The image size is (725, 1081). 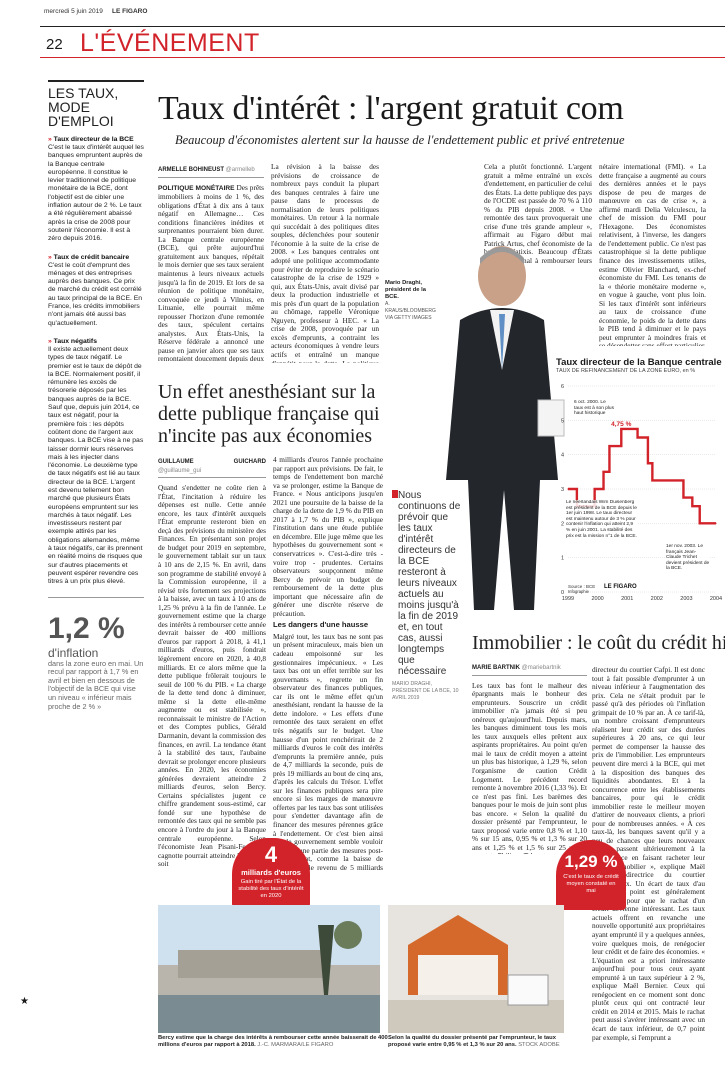 I want to click on chart-infographie: Infographie, so click(x=579, y=591).